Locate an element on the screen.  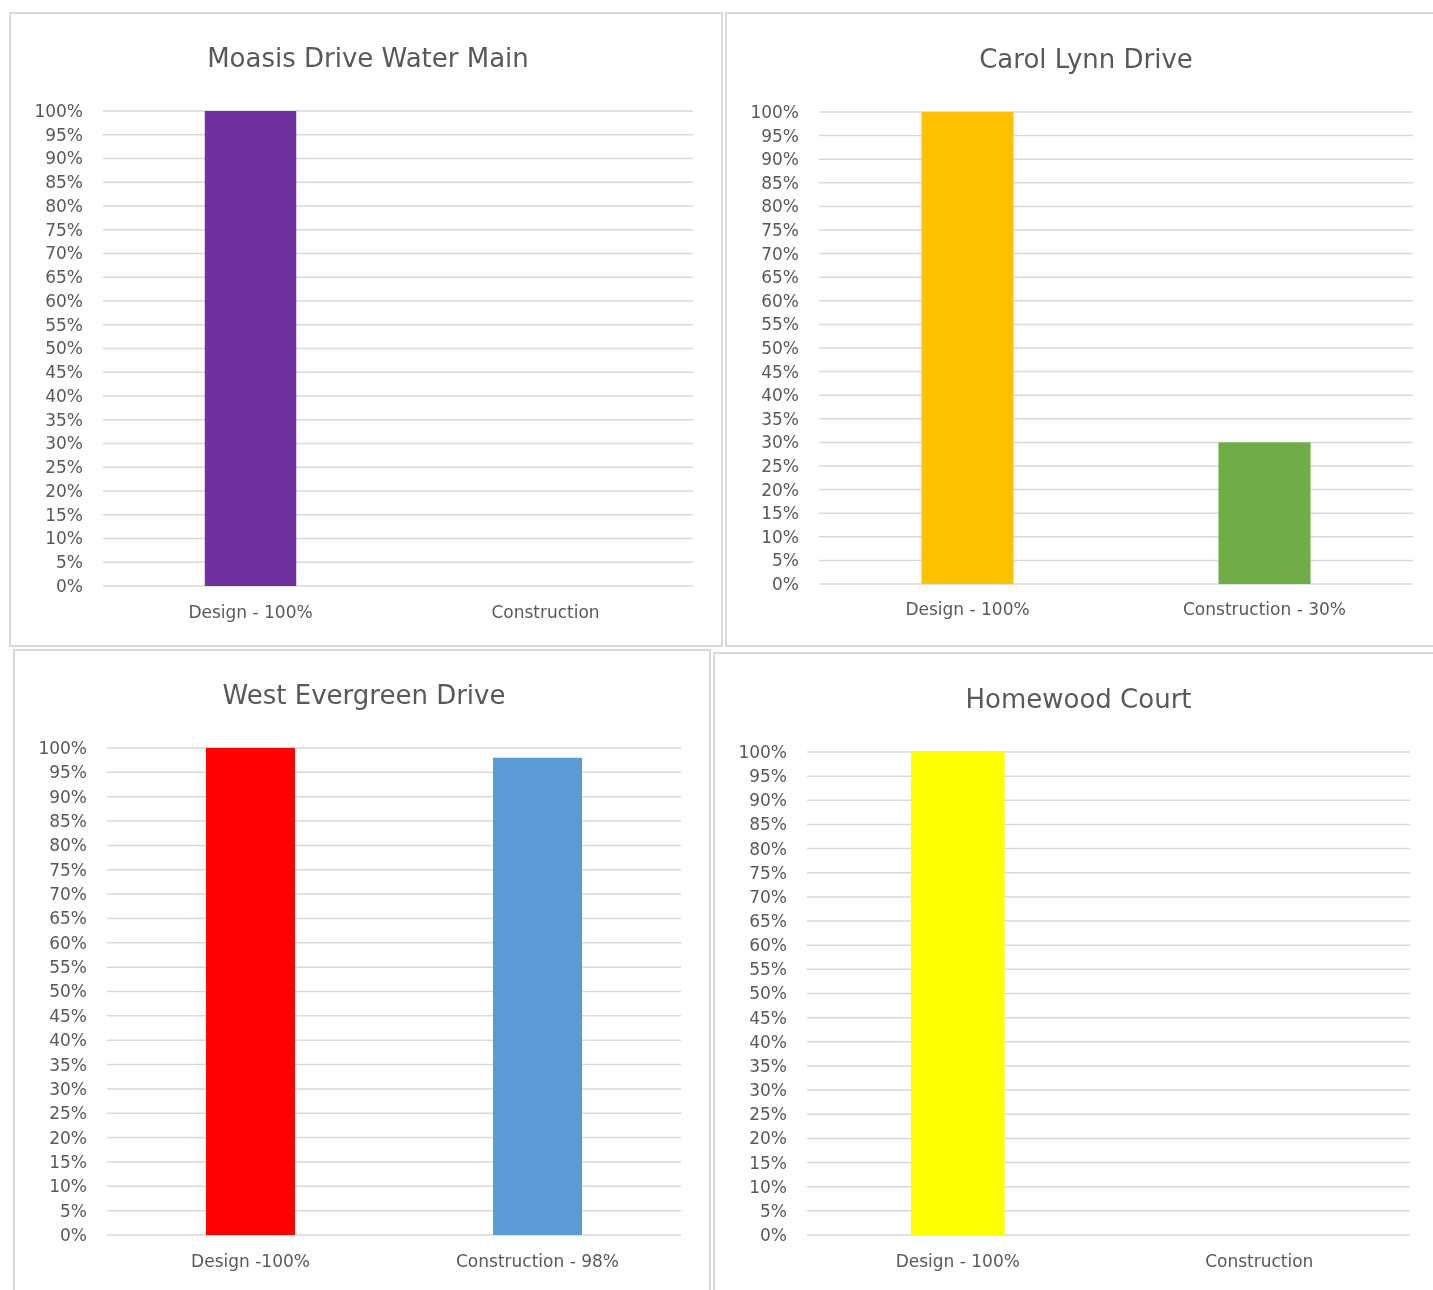
chart-title: Carol Lynn Drive is located at coordinates (1086, 59).